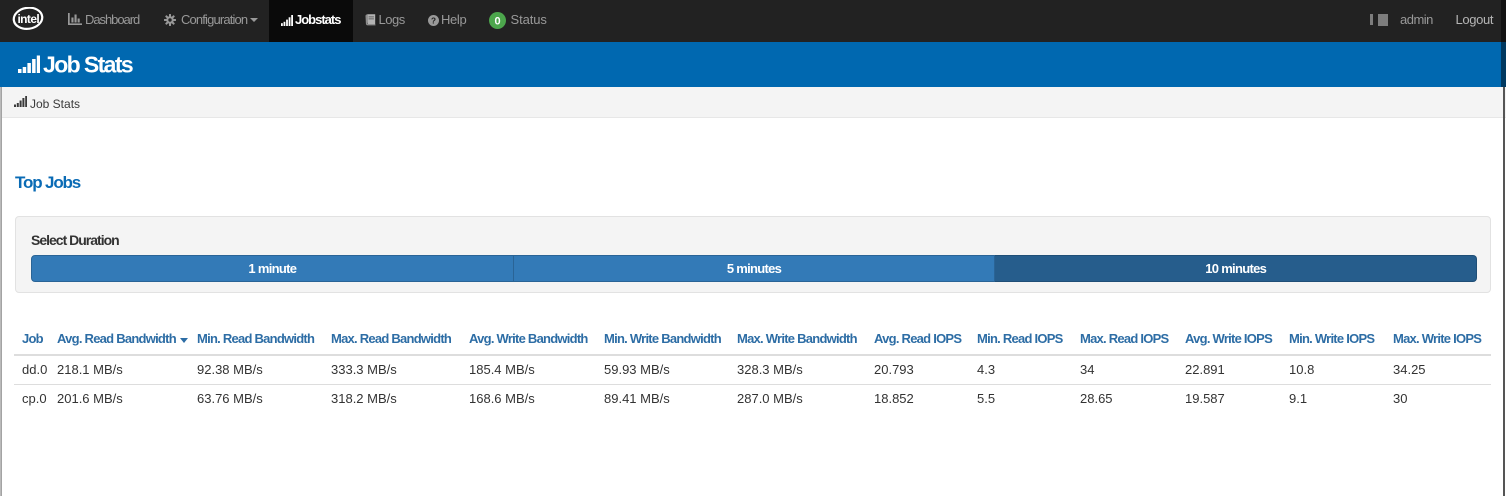  What do you see at coordinates (497, 22) in the screenshot?
I see `svg-text: 0` at bounding box center [497, 22].